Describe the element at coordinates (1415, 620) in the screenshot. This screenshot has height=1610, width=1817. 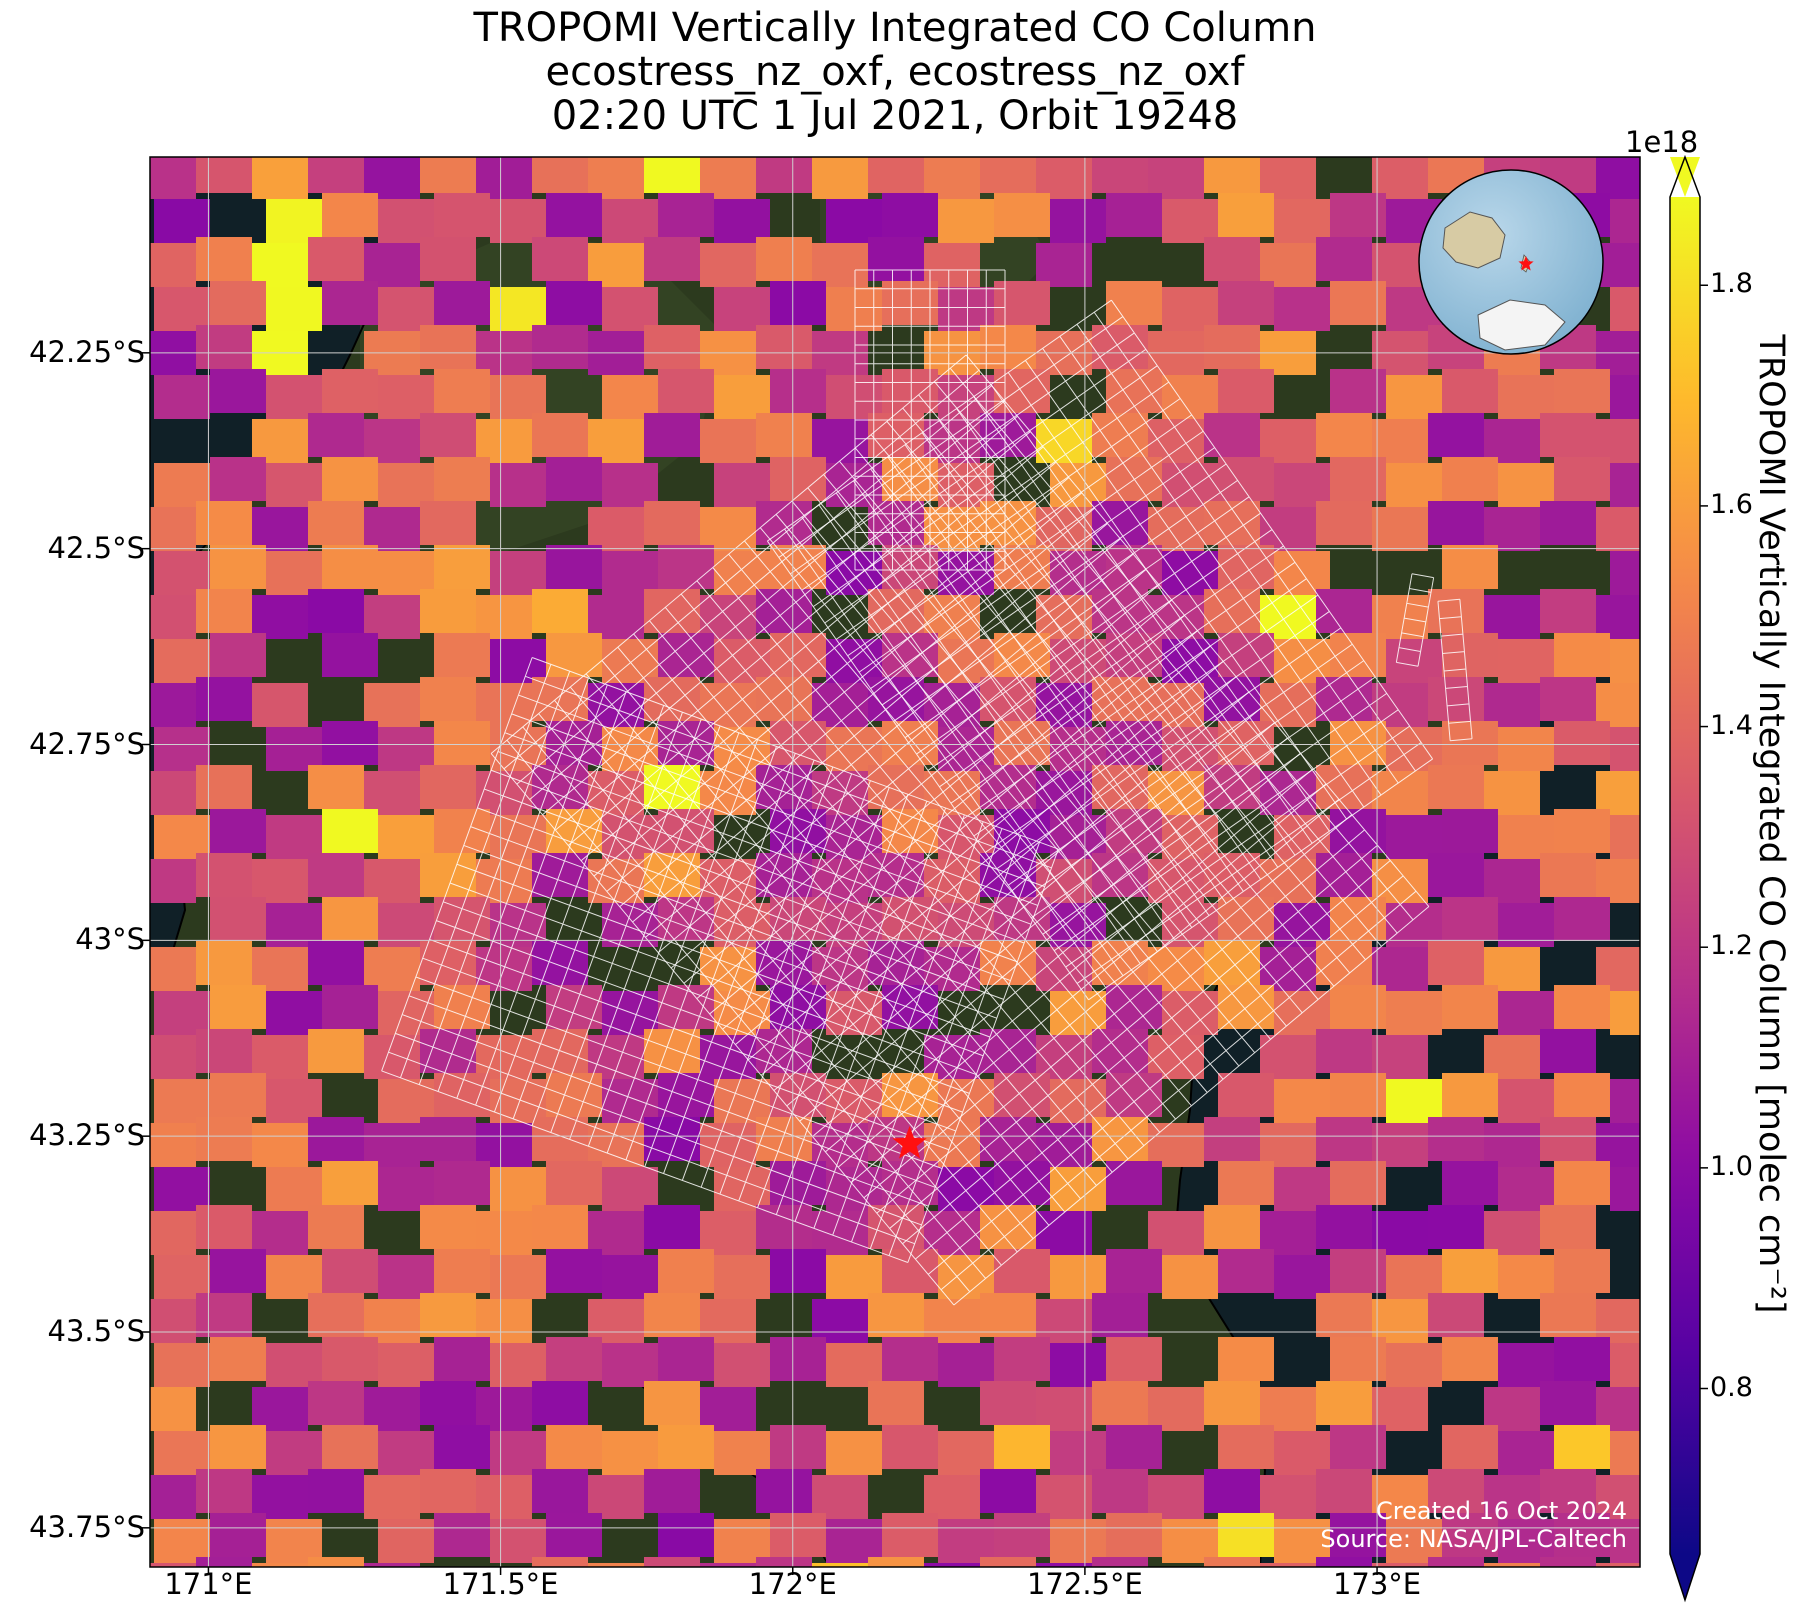
I see `footprint-swath` at that location.